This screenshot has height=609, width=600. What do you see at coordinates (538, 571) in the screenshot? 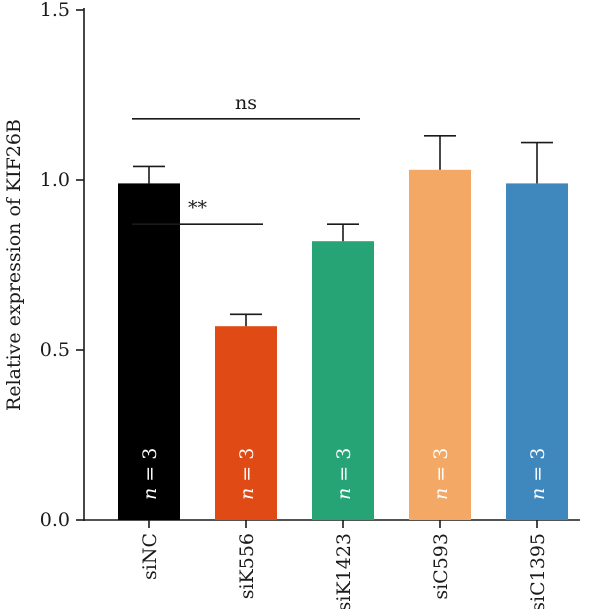
I see `x-tick-label-siC1395: siC1395` at bounding box center [538, 571].